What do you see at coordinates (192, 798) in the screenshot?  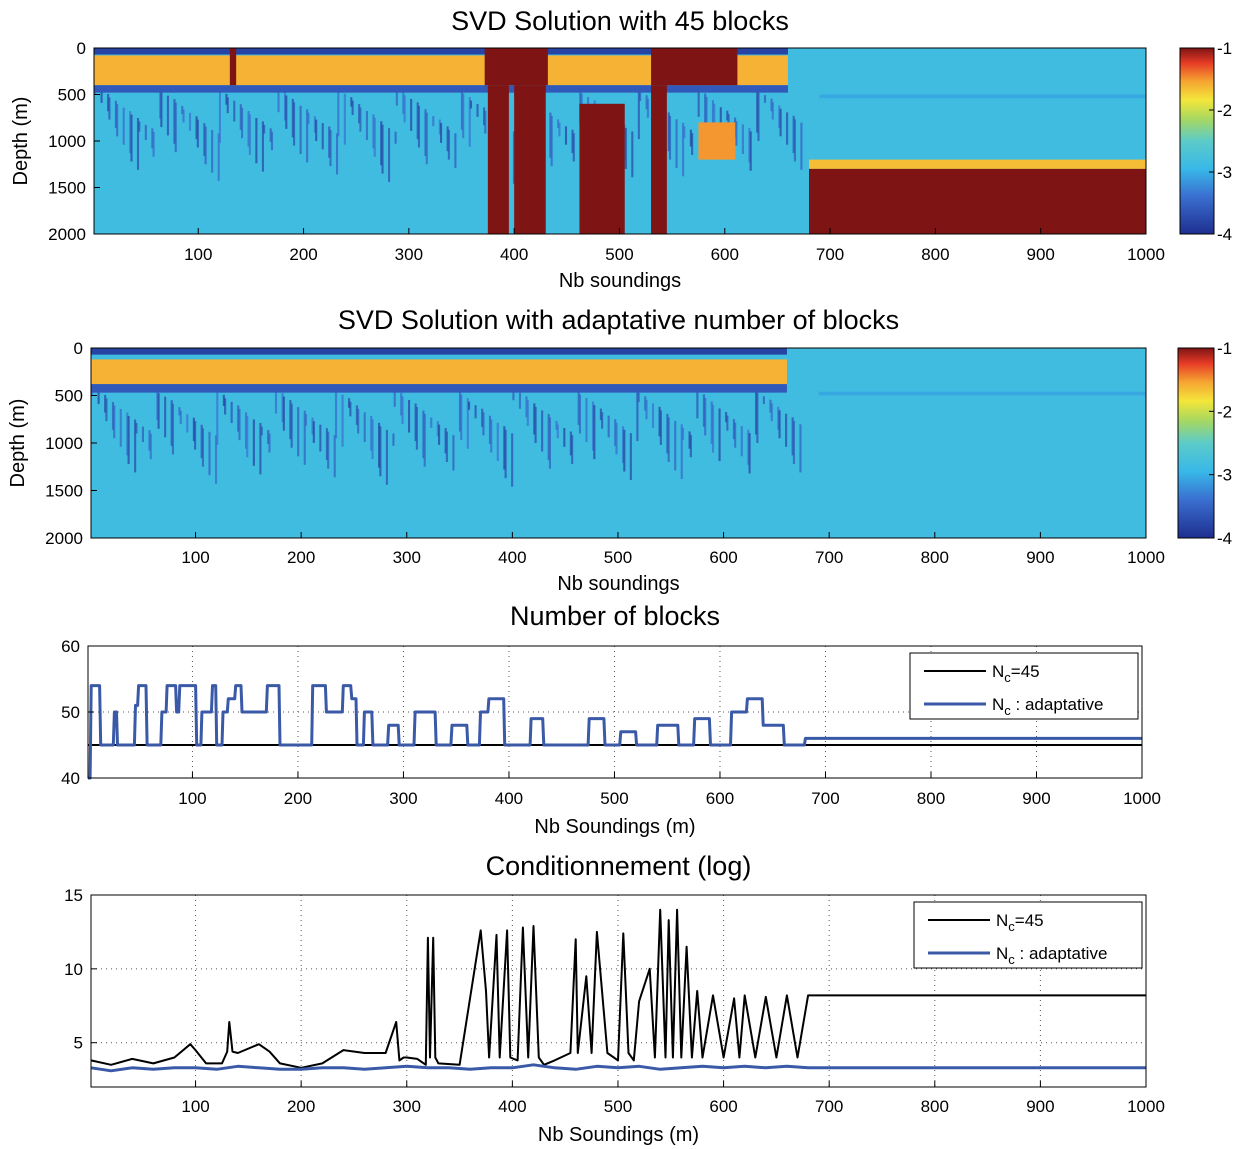 I see `x-tick-label: 100` at bounding box center [192, 798].